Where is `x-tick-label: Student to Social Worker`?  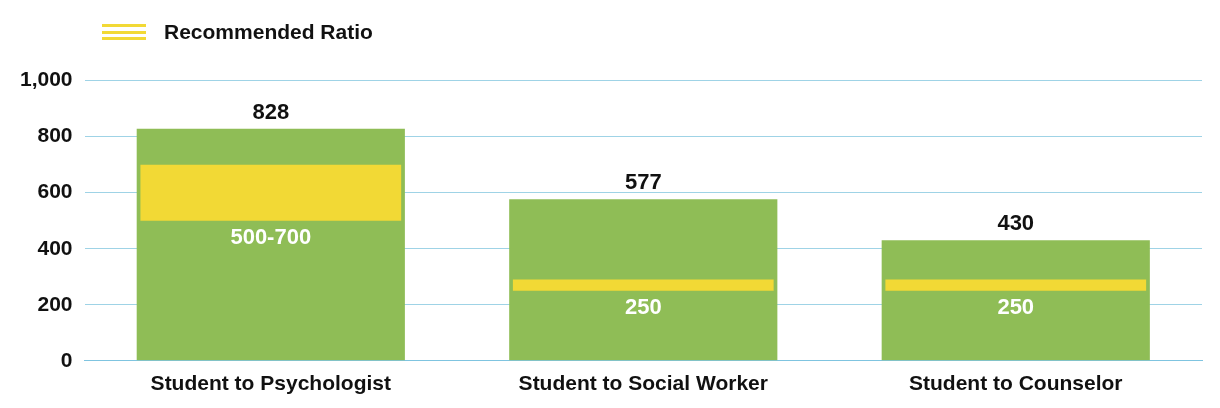
x-tick-label: Student to Social Worker is located at coordinates (643, 383).